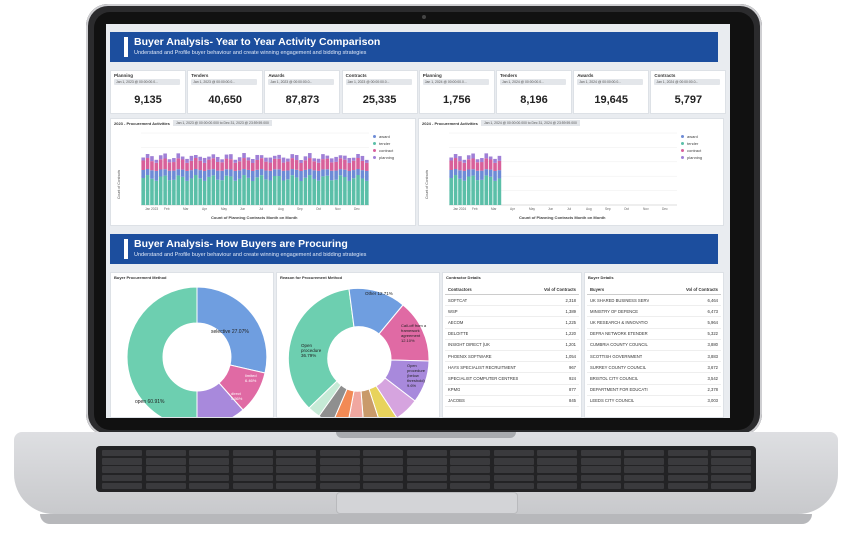 This screenshot has height=550, width=852. What do you see at coordinates (597, 289) in the screenshot?
I see `col-buyers: Buyers` at bounding box center [597, 289].